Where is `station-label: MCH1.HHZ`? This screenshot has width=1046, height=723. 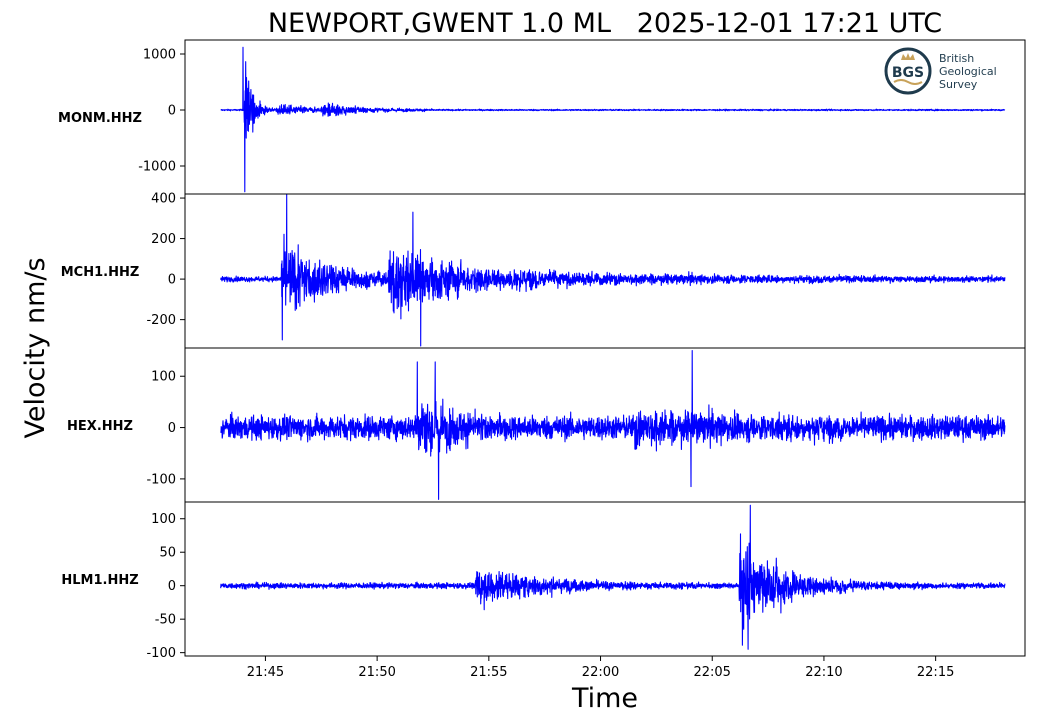
station-label: MCH1.HHZ is located at coordinates (100, 272).